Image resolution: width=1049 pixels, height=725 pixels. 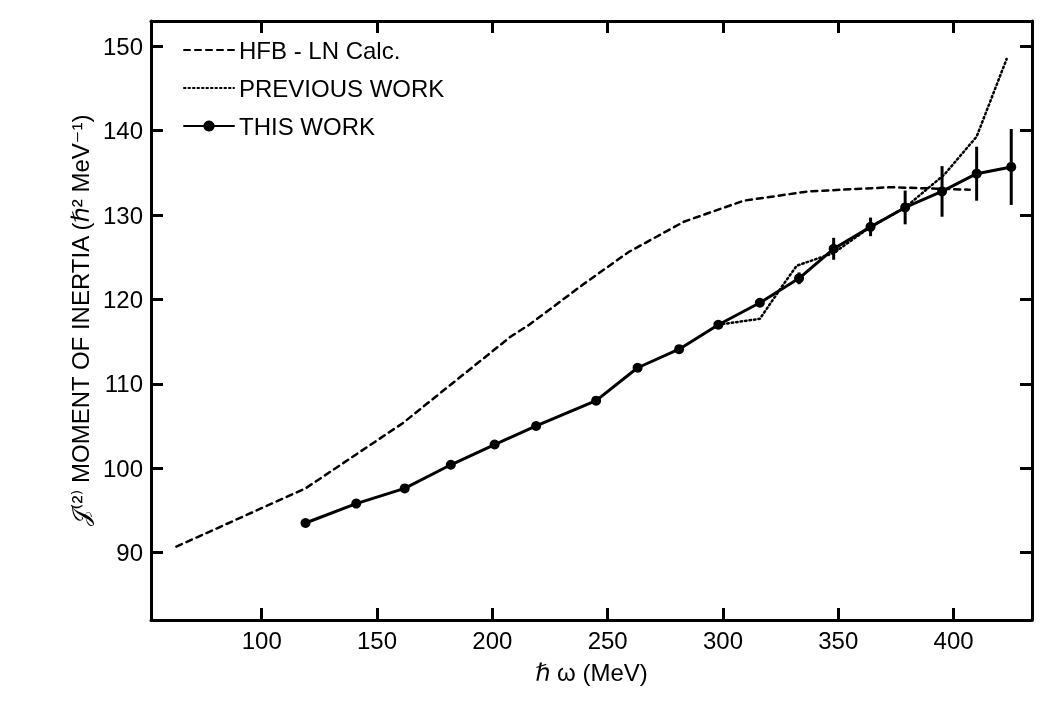 I want to click on y-axis-title: 𝒥⁽²⁾ MOMENT OF INERTIA (ℏ² MeV⁻¹), so click(x=80, y=320).